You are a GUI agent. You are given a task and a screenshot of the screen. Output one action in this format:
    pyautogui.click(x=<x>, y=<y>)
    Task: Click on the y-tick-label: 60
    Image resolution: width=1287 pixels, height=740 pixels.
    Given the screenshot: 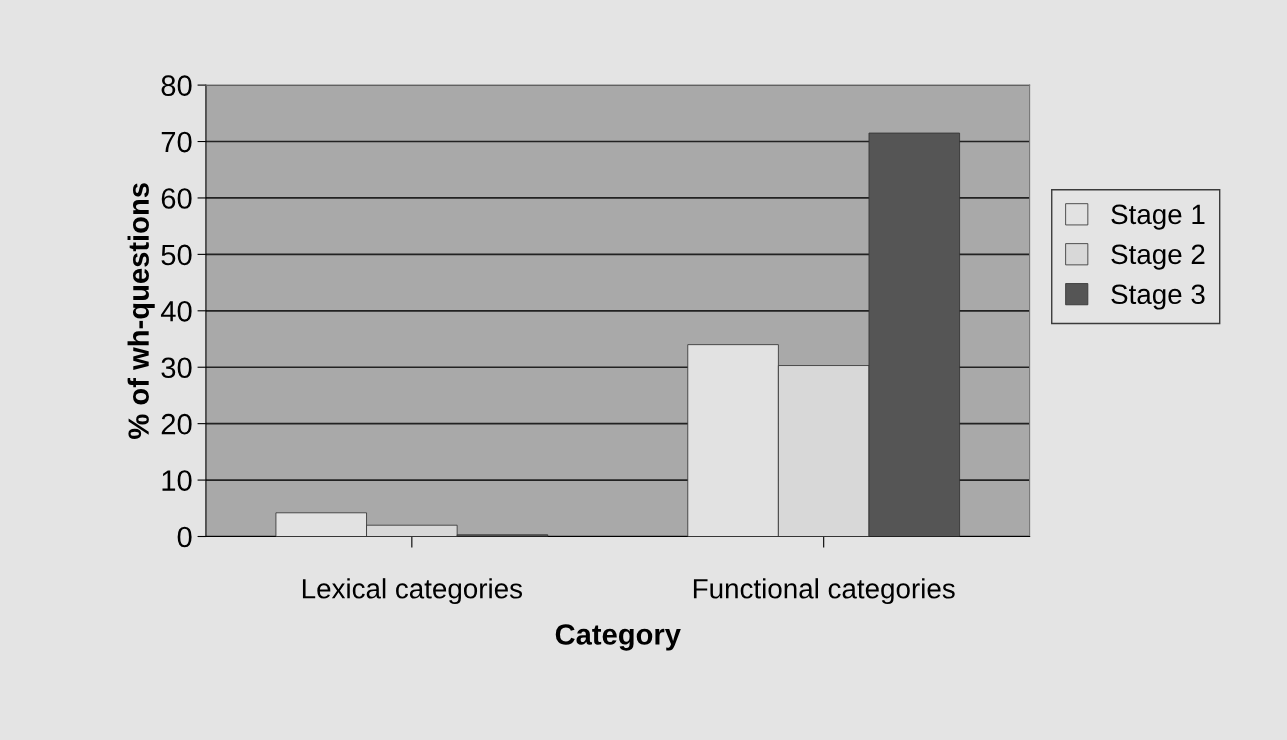 What is the action you would take?
    pyautogui.click(x=176, y=198)
    